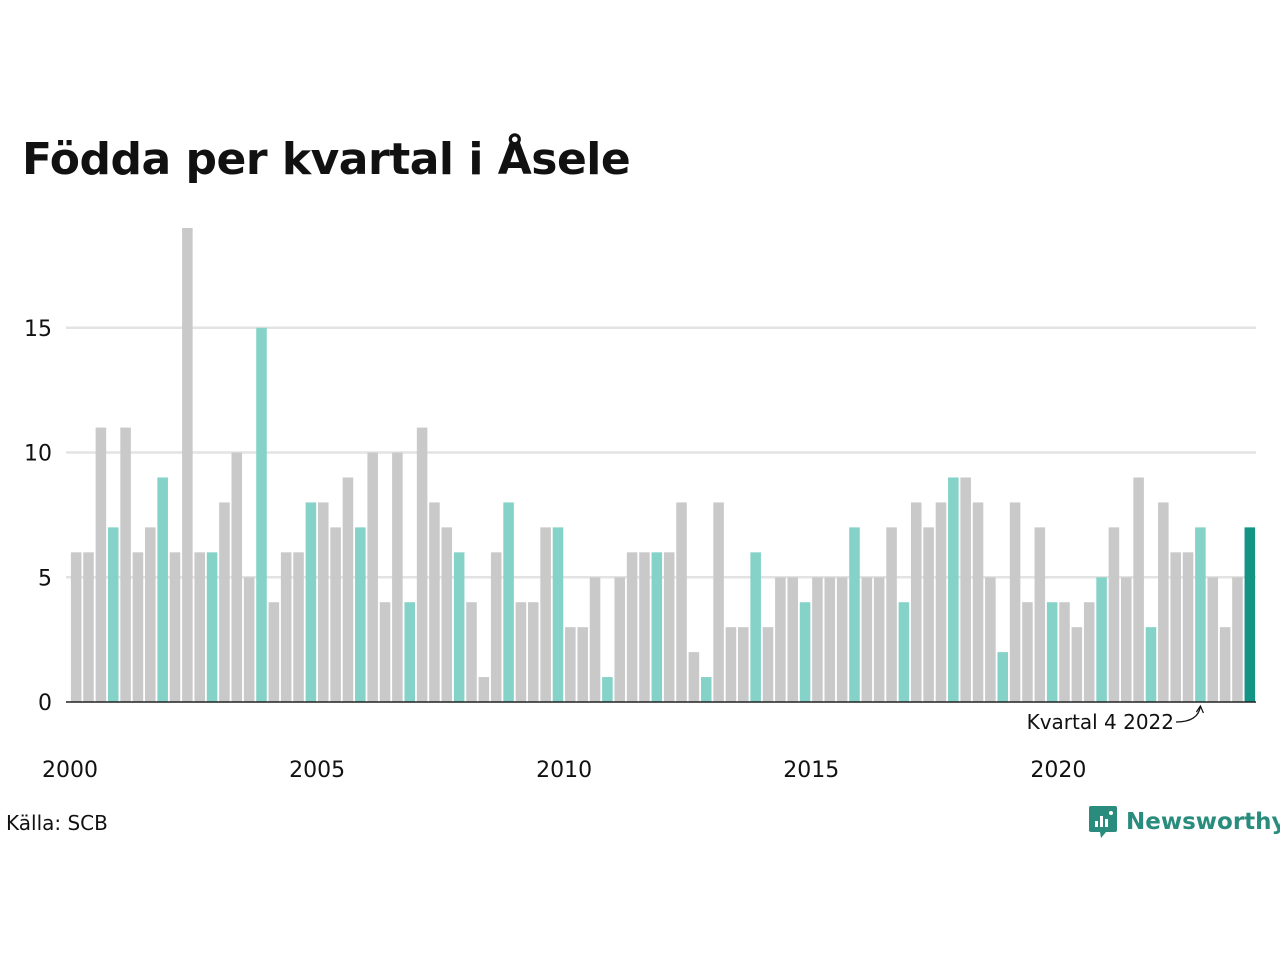  I want to click on x-tick-label: 2000, so click(70, 770).